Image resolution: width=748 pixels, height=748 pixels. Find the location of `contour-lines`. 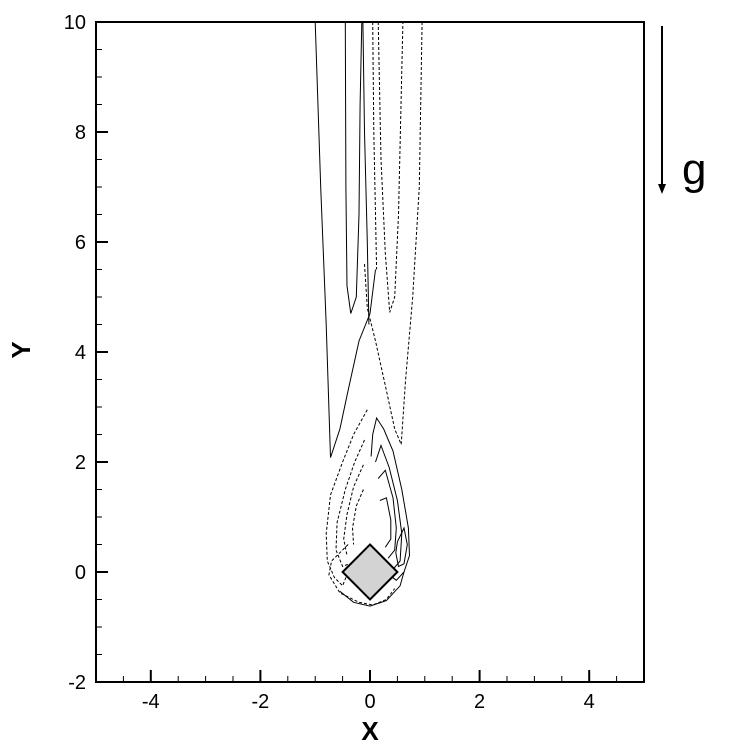

contour-lines is located at coordinates (368, 314).